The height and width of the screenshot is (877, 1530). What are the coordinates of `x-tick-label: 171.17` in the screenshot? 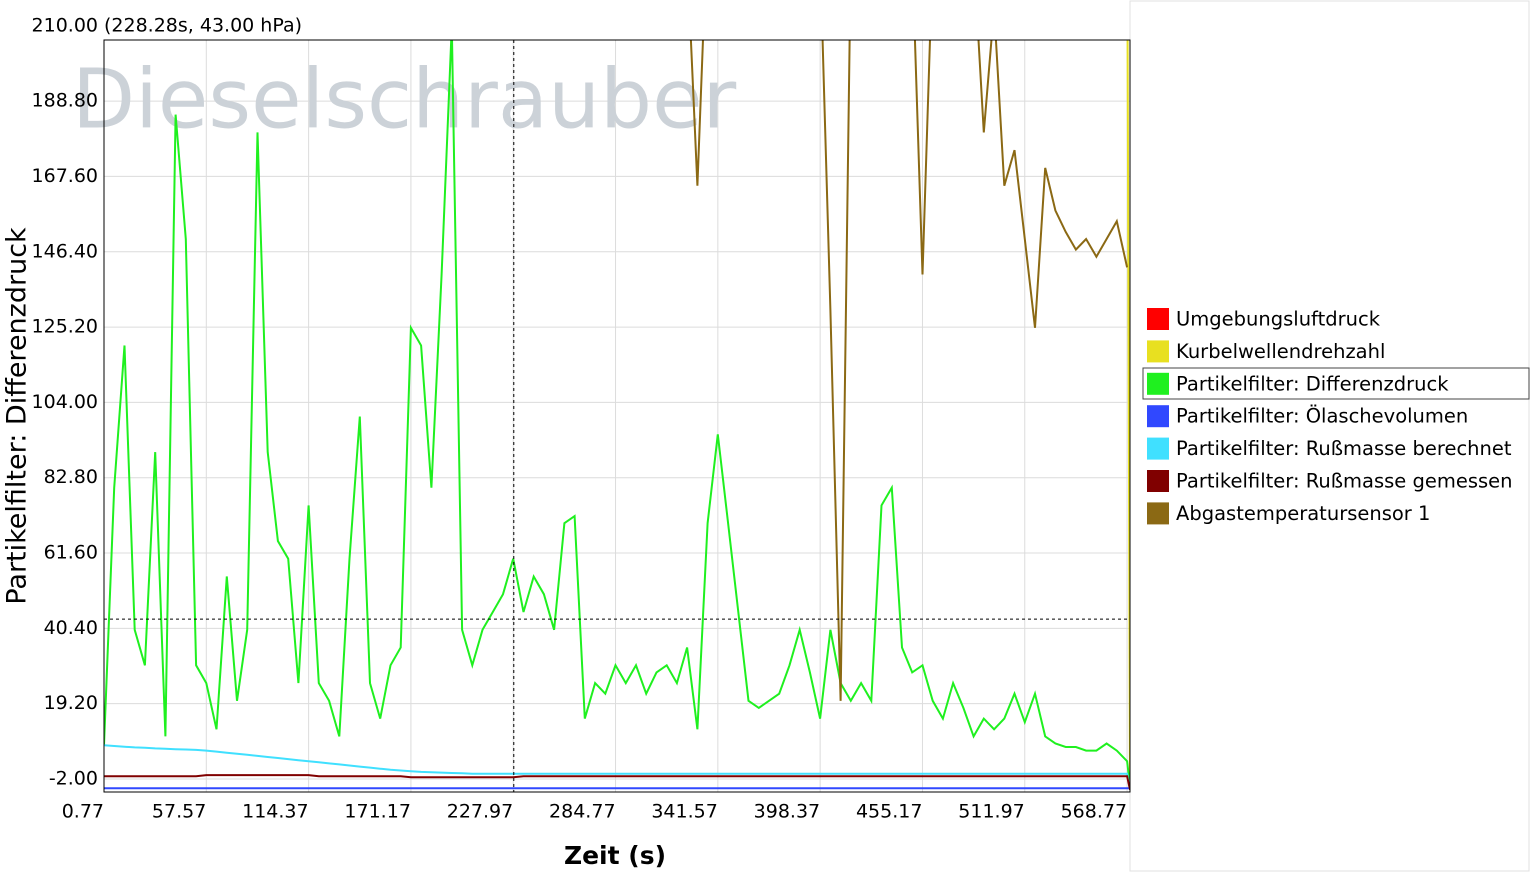 It's located at (377, 812).